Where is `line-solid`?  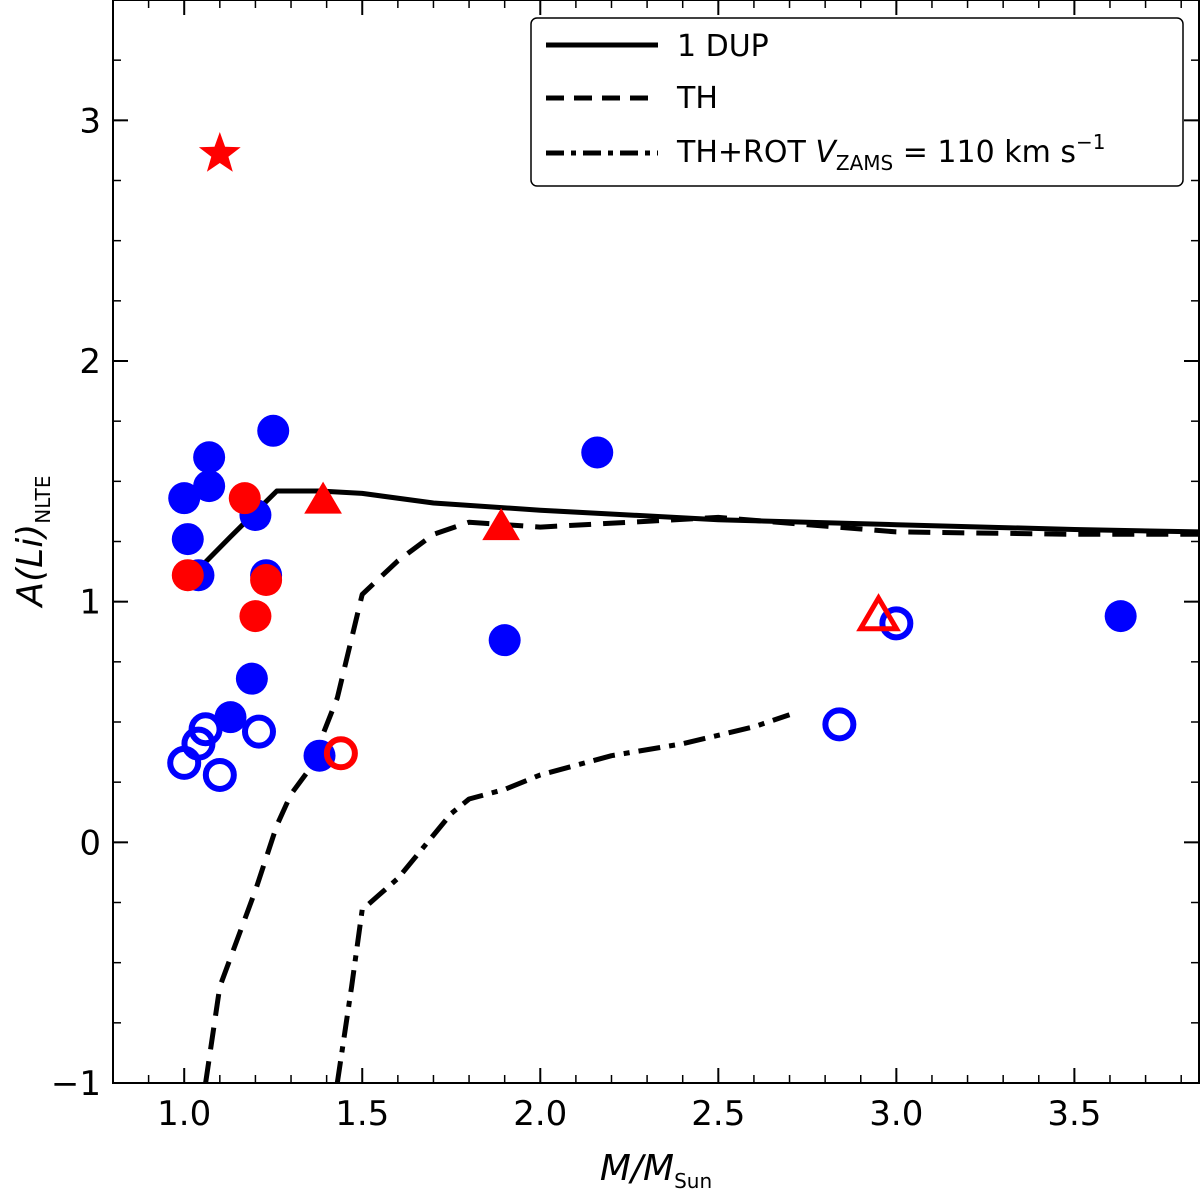 line-solid is located at coordinates (699, 528).